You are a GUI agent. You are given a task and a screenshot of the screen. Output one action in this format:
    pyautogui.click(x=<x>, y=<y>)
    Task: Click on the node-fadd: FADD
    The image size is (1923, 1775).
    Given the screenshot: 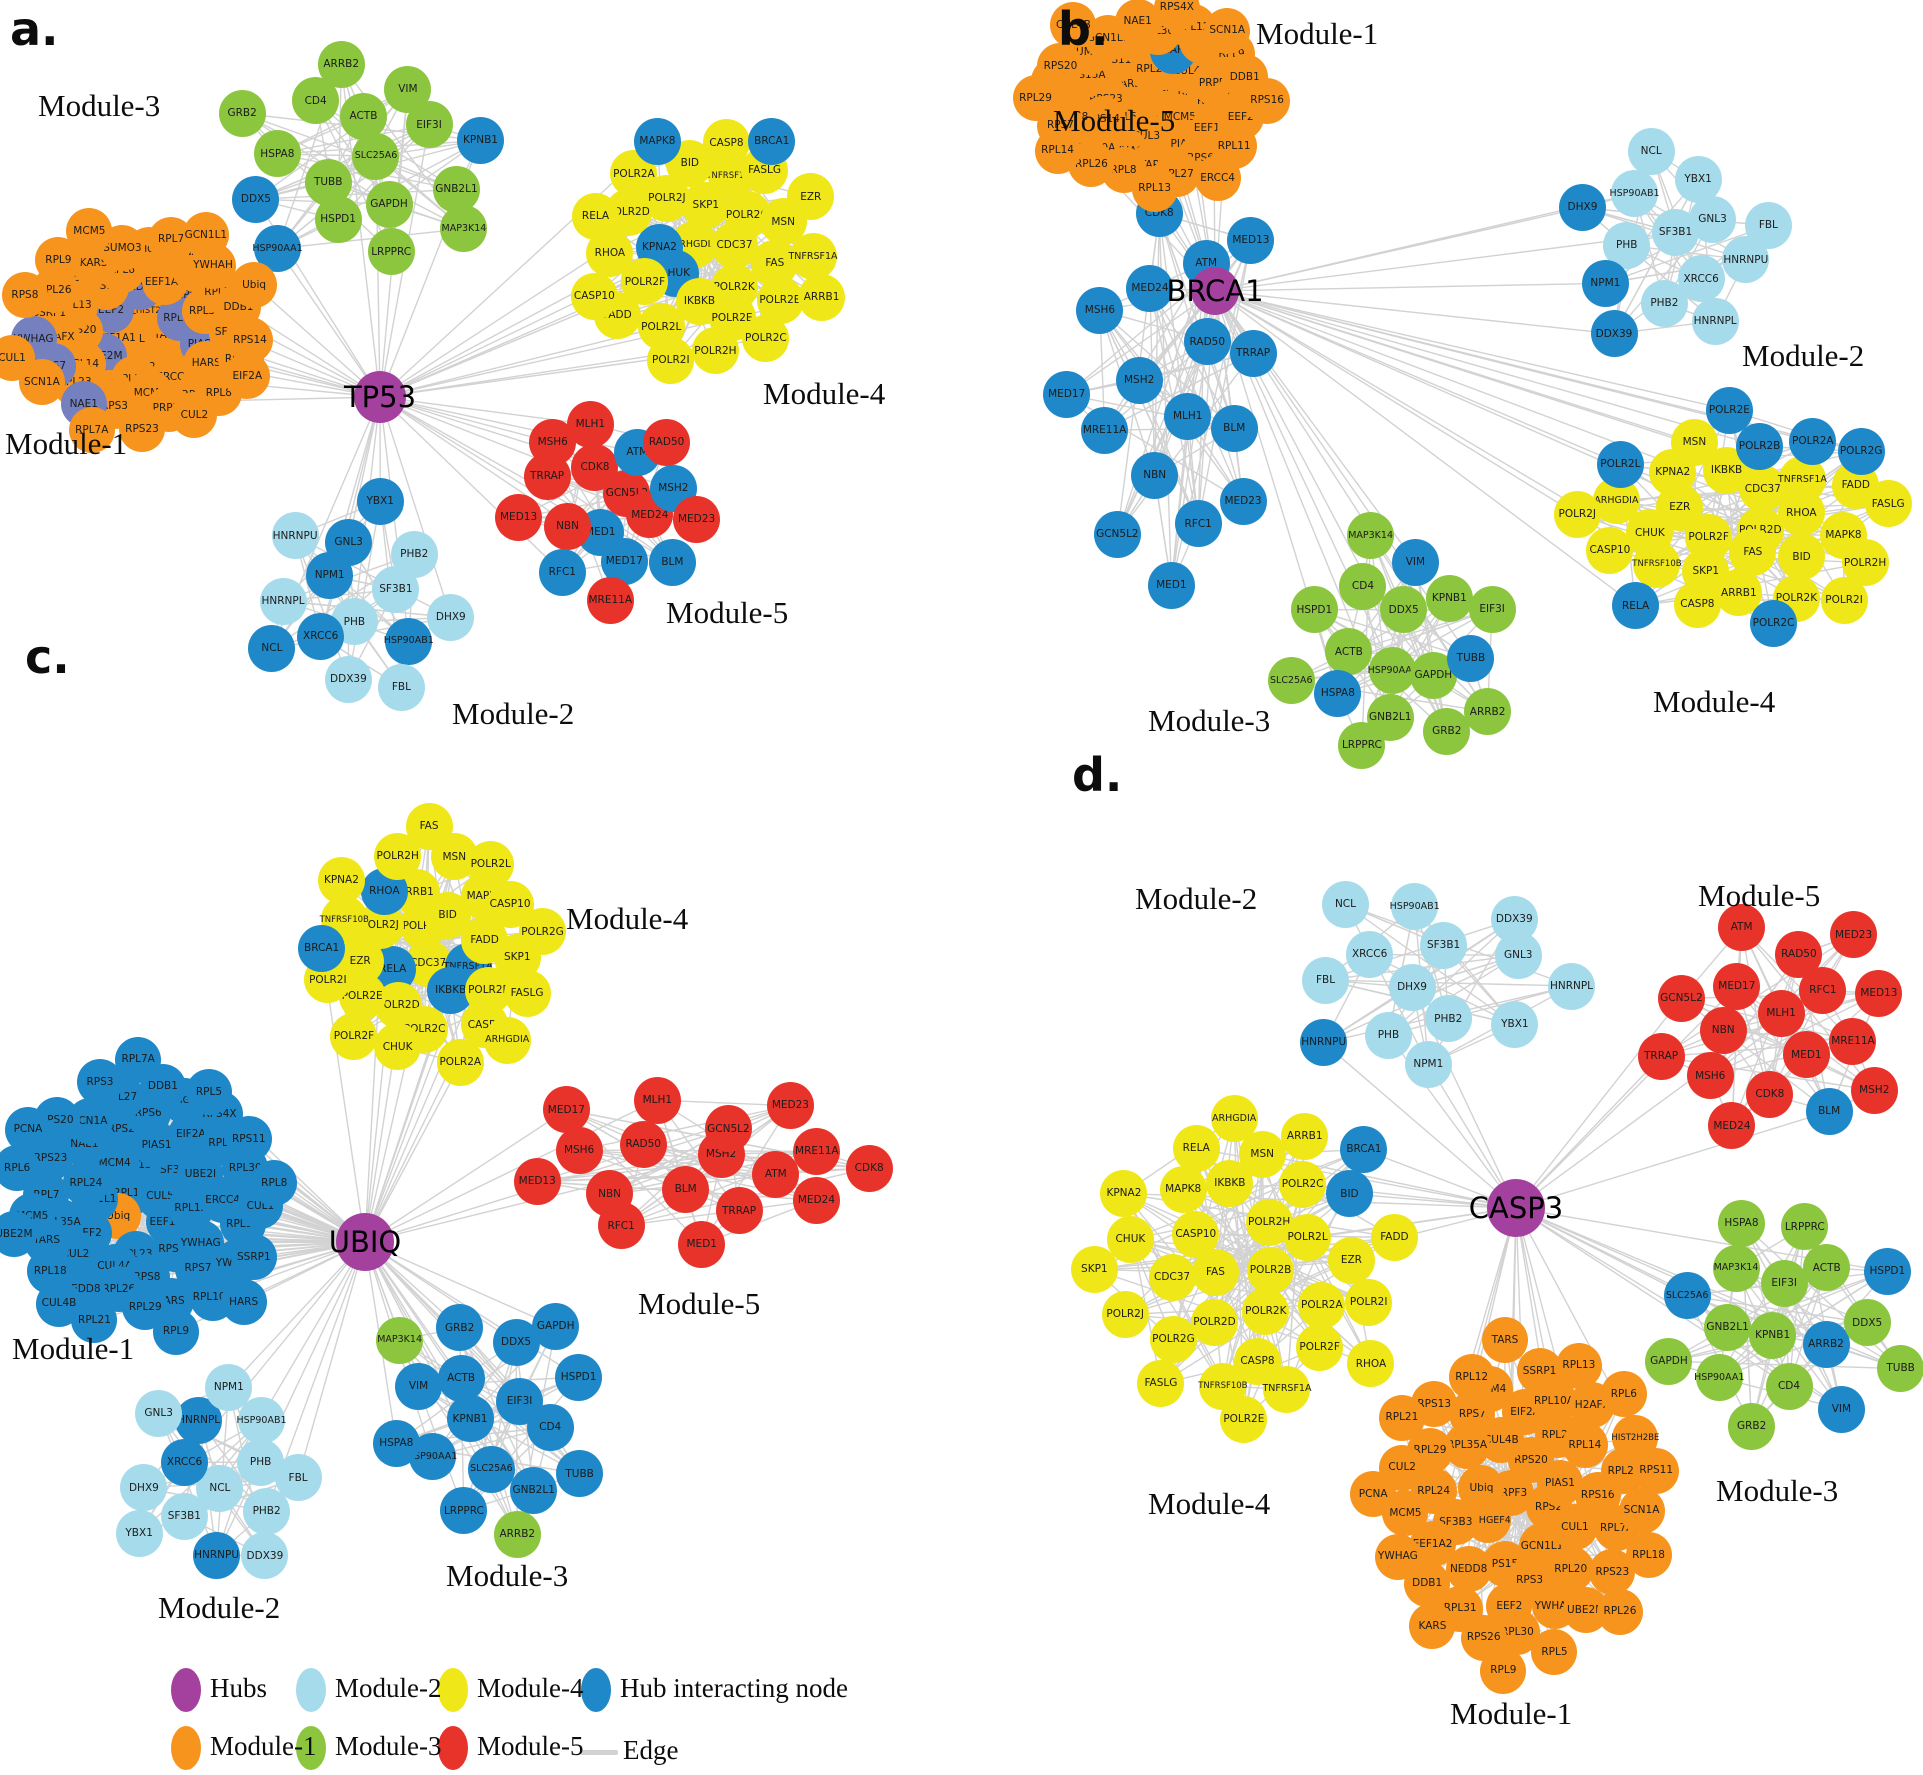 What is the action you would take?
    pyautogui.click(x=1394, y=1237)
    